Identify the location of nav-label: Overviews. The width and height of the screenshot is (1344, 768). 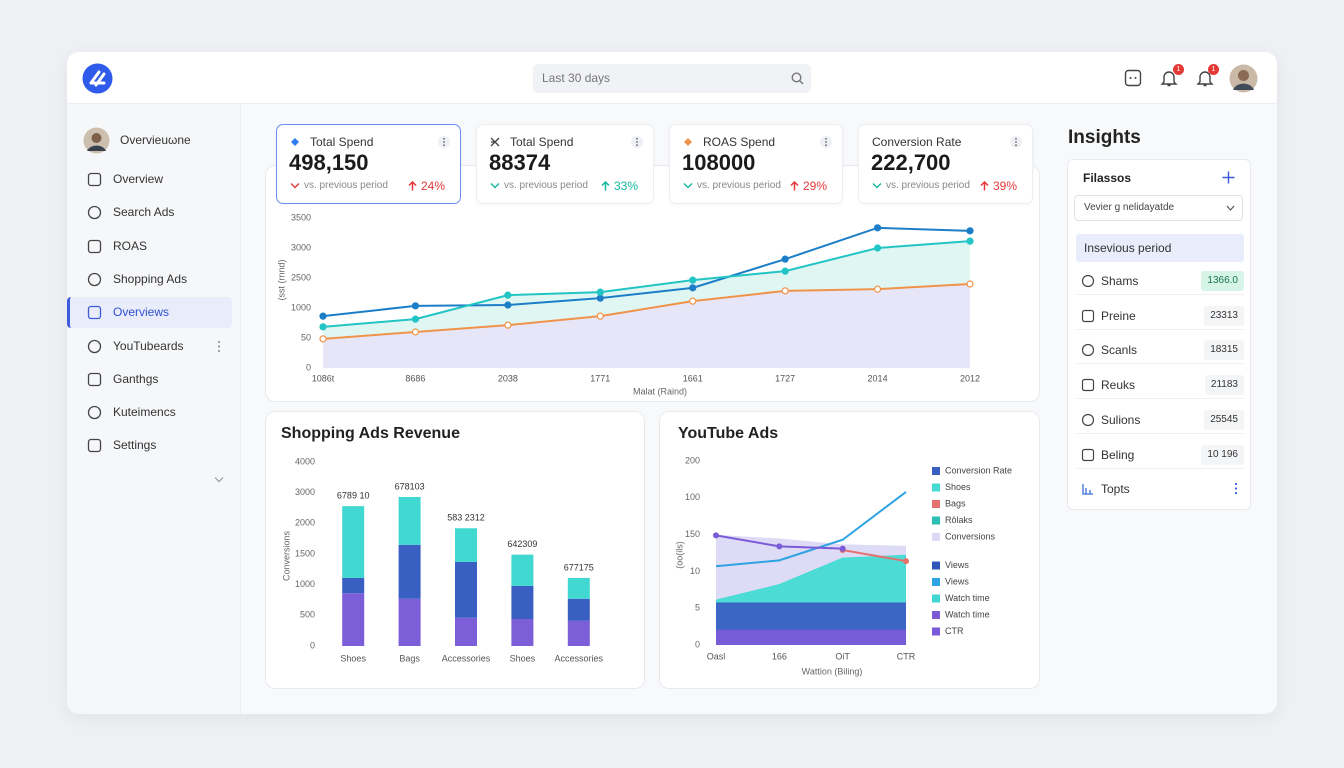
(141, 312).